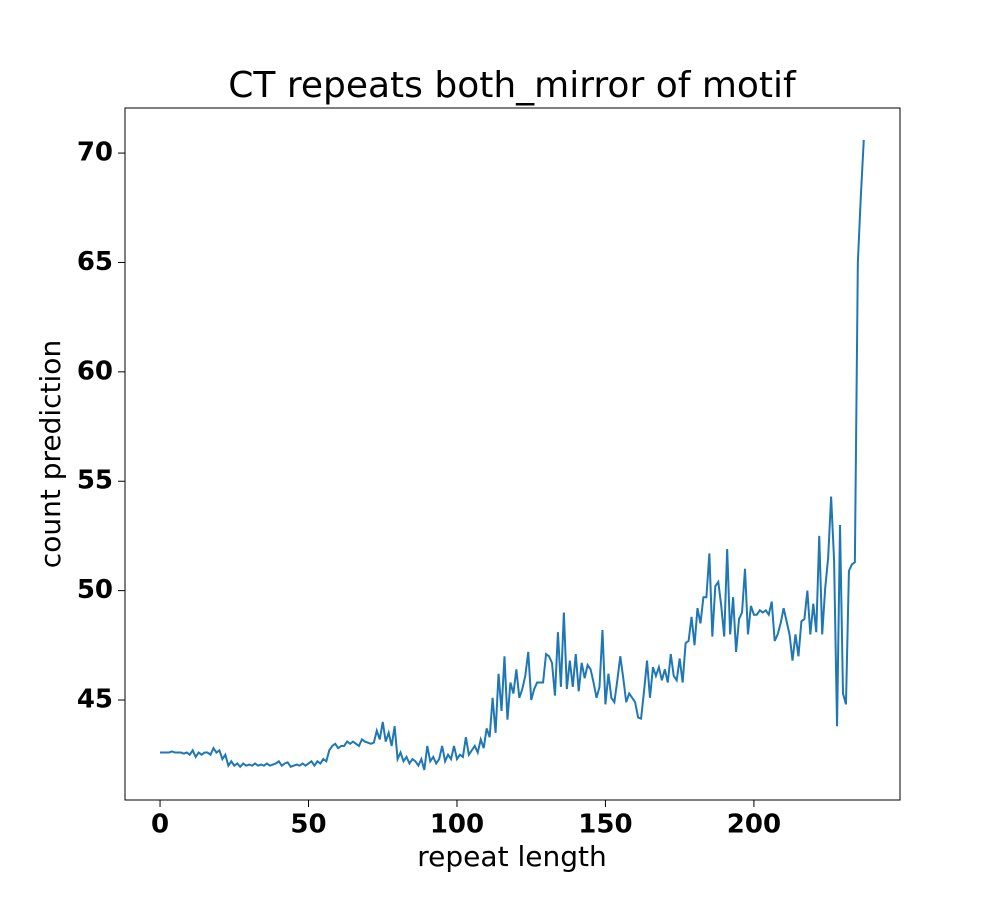  I want to click on x-tick-label: 200, so click(754, 825).